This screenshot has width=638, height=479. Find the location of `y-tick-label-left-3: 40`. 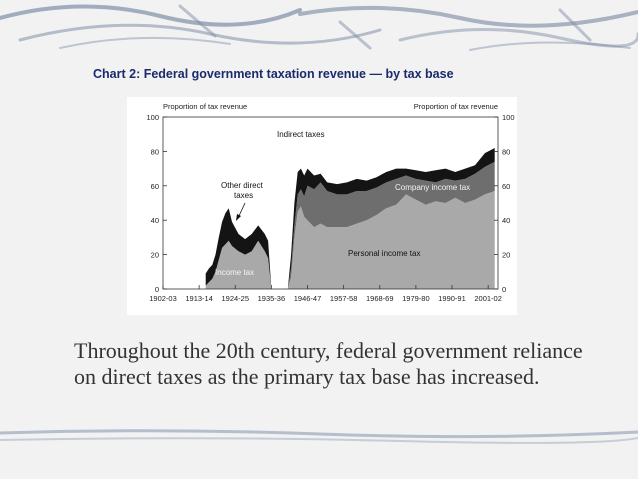

y-tick-label-left-3: 40 is located at coordinates (155, 220).